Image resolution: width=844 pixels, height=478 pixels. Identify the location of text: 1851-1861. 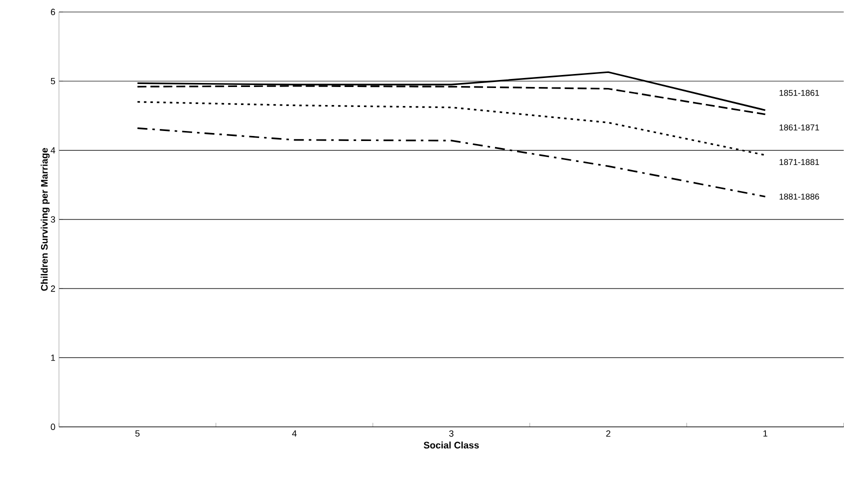
(800, 93).